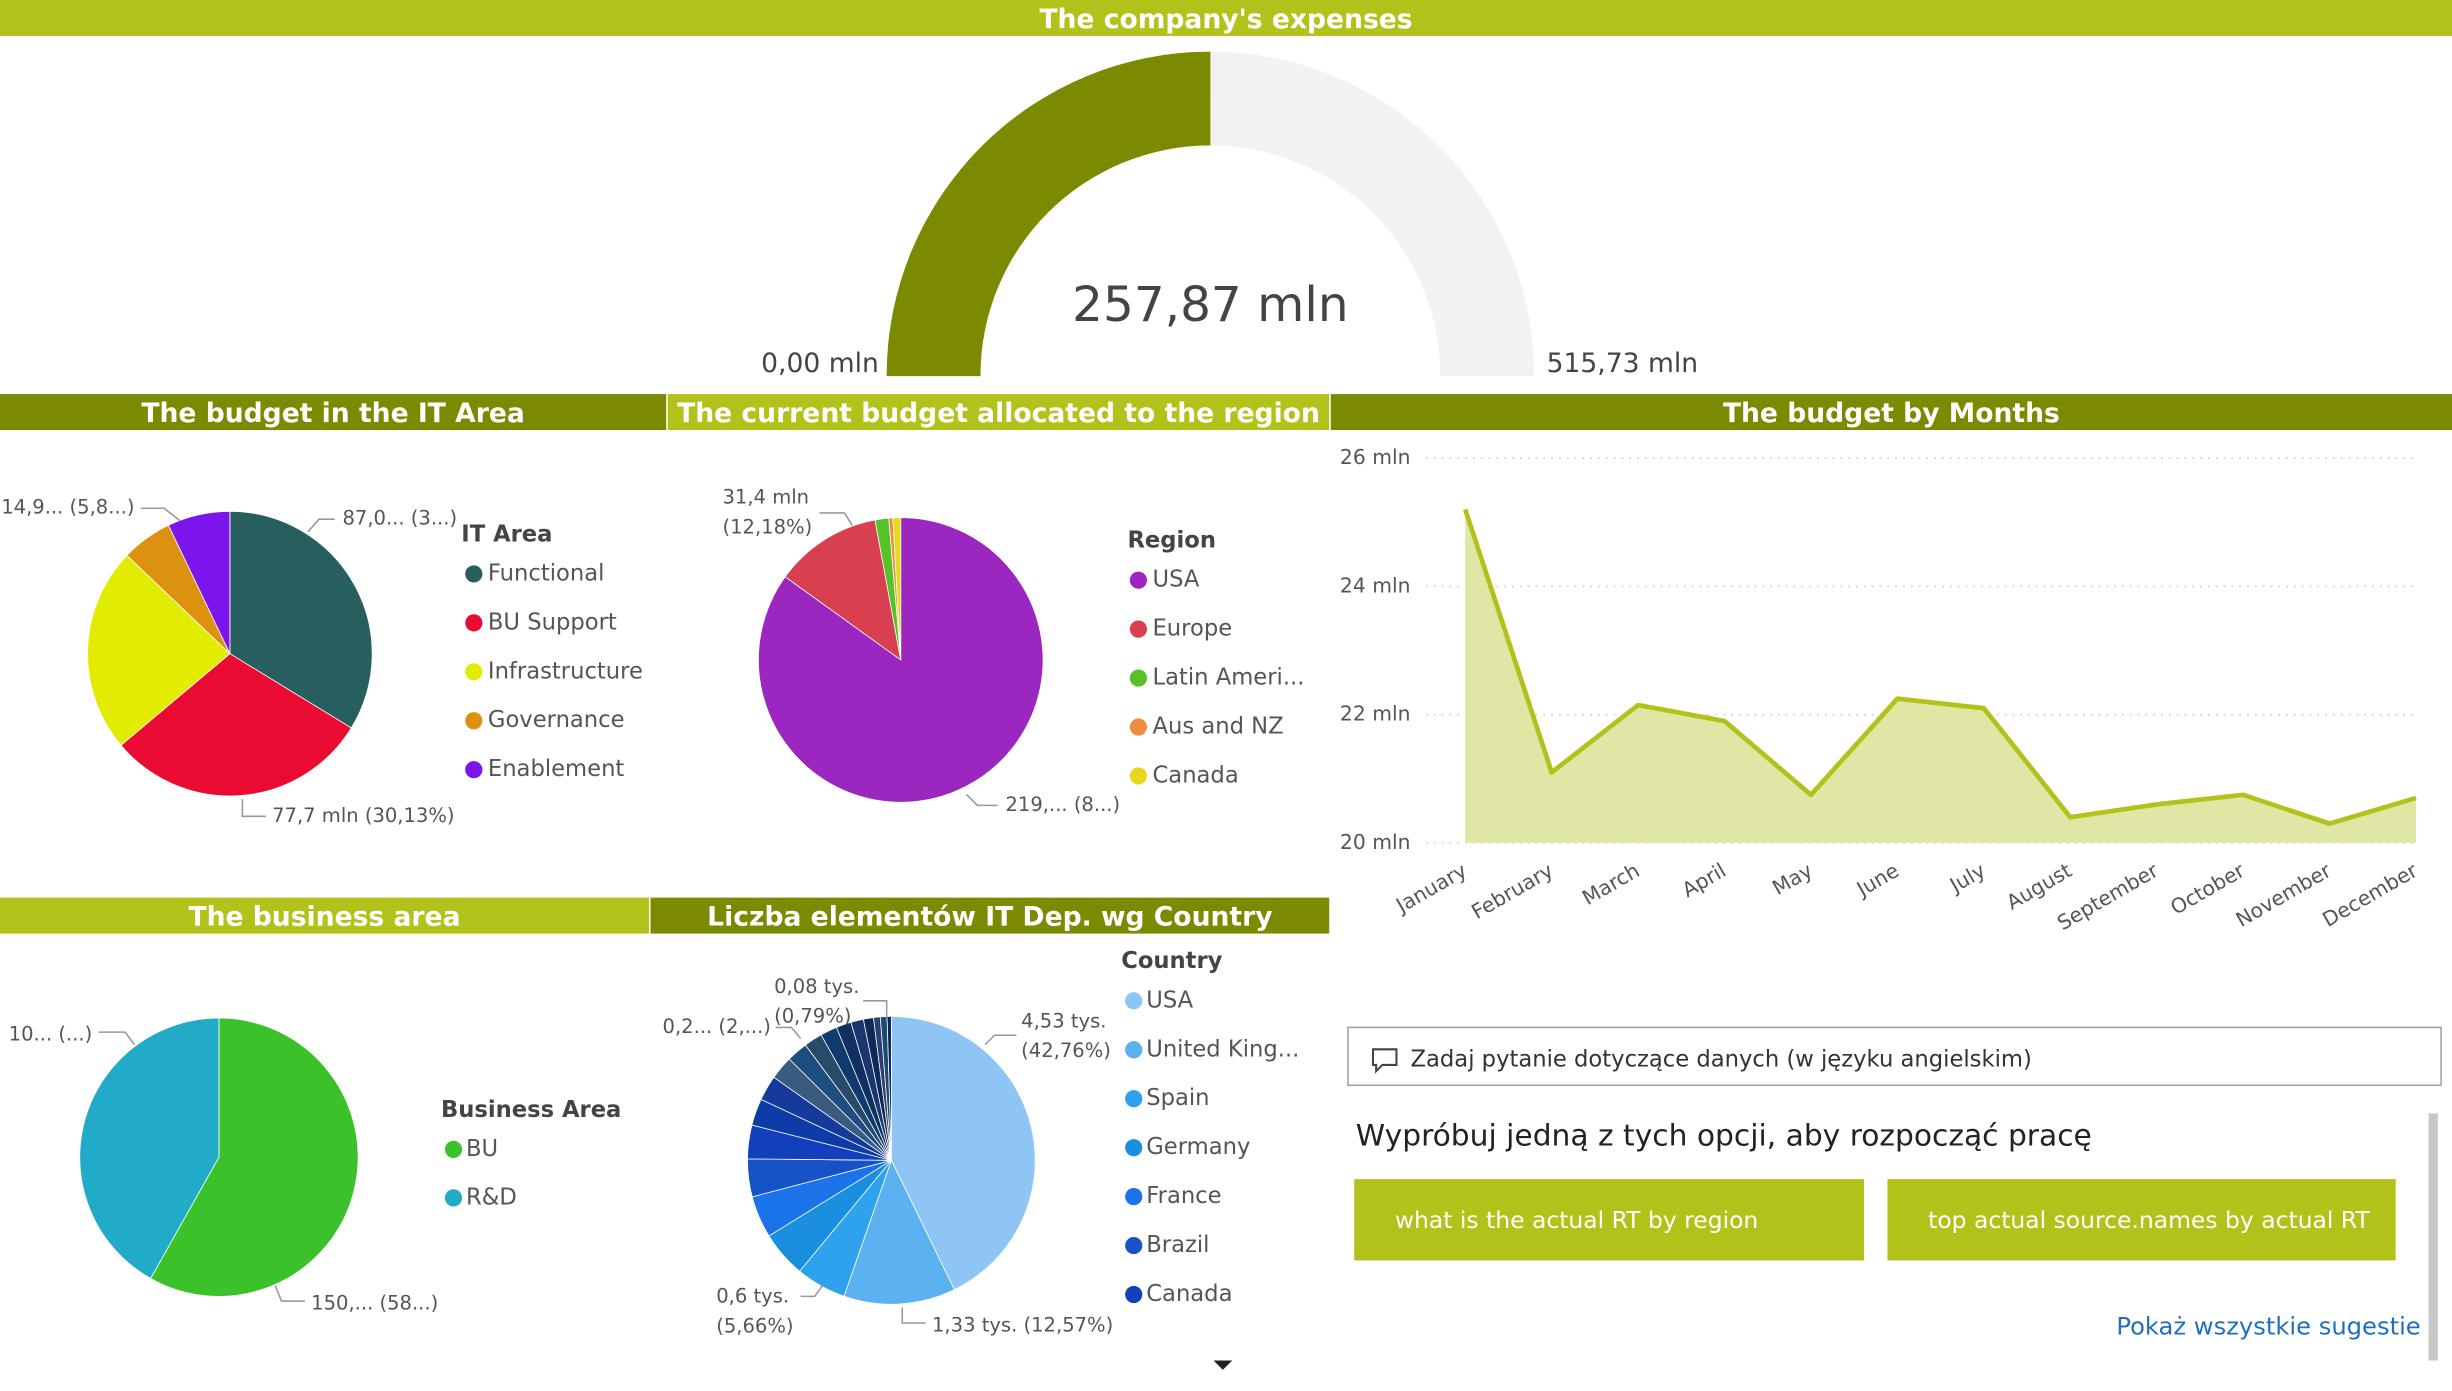 Image resolution: width=2452 pixels, height=1391 pixels. Describe the element at coordinates (546, 573) in the screenshot. I see `legend-label: Functional` at that location.